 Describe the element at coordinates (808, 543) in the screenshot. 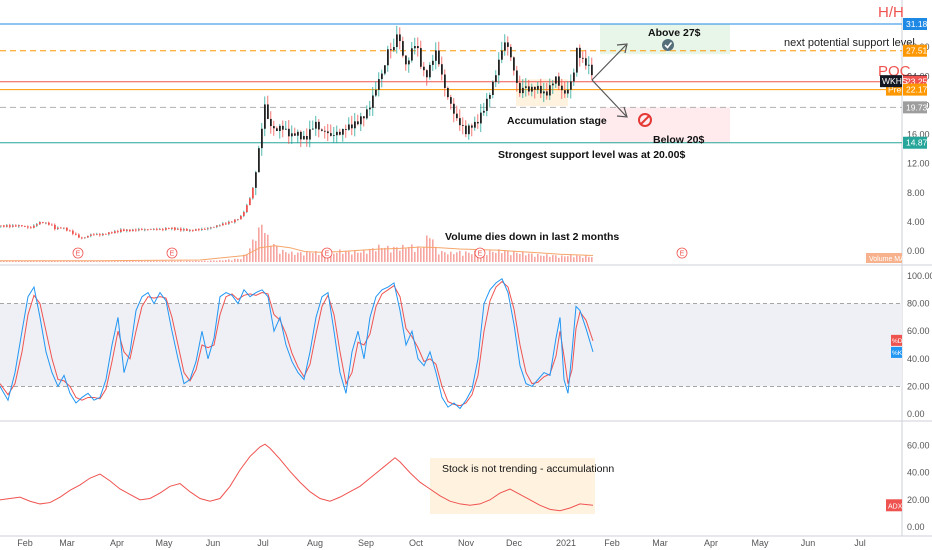

I see `time-tick-16: Jun` at that location.